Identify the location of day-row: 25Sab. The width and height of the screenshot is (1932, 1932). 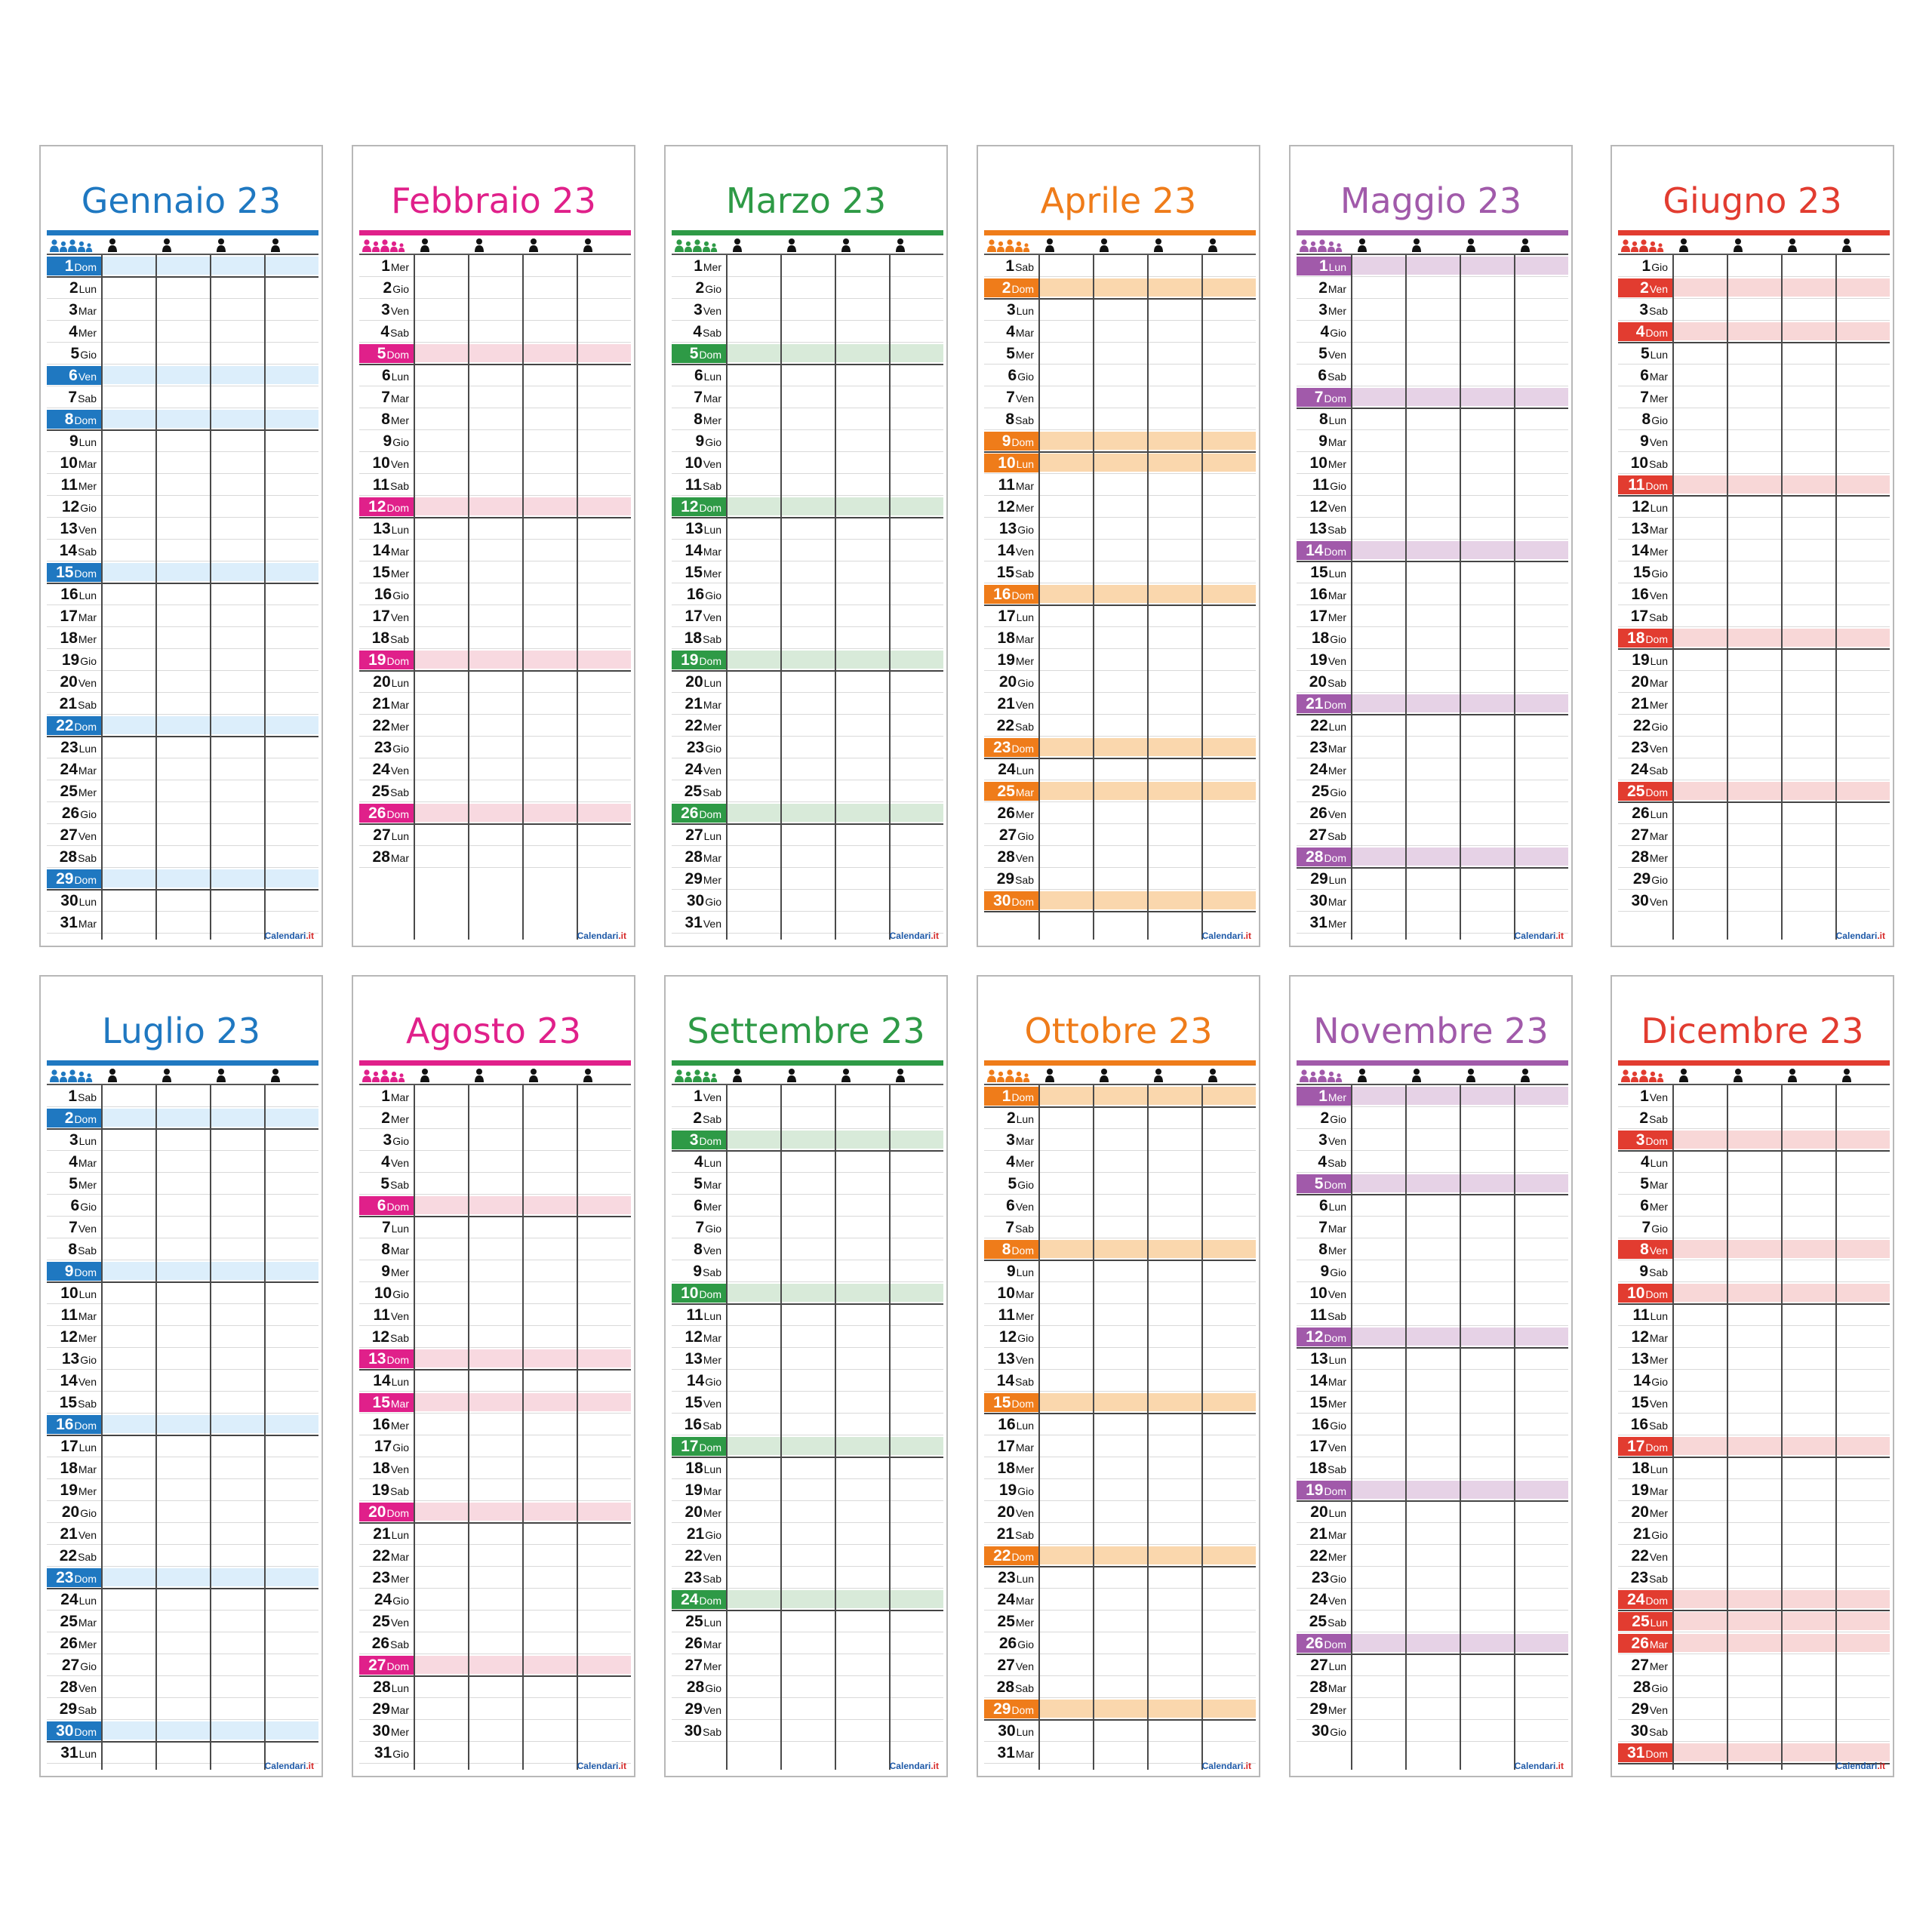
(495, 791).